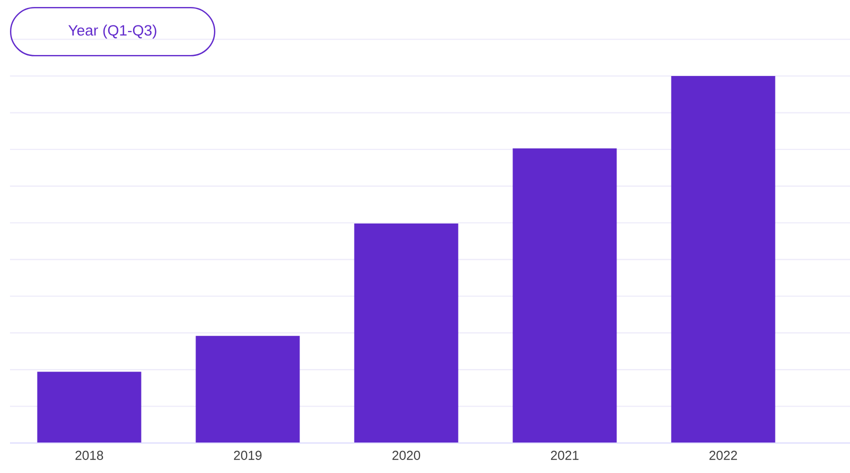  Describe the element at coordinates (406, 455) in the screenshot. I see `x-tick-label: 2020` at that location.